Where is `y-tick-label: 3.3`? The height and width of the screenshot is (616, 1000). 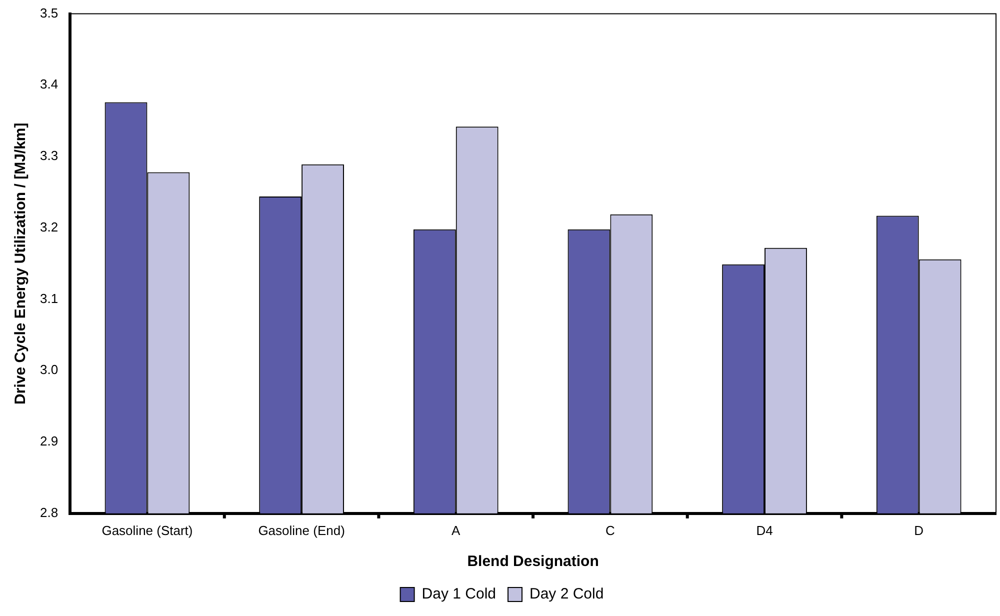
y-tick-label: 3.3 is located at coordinates (49, 156).